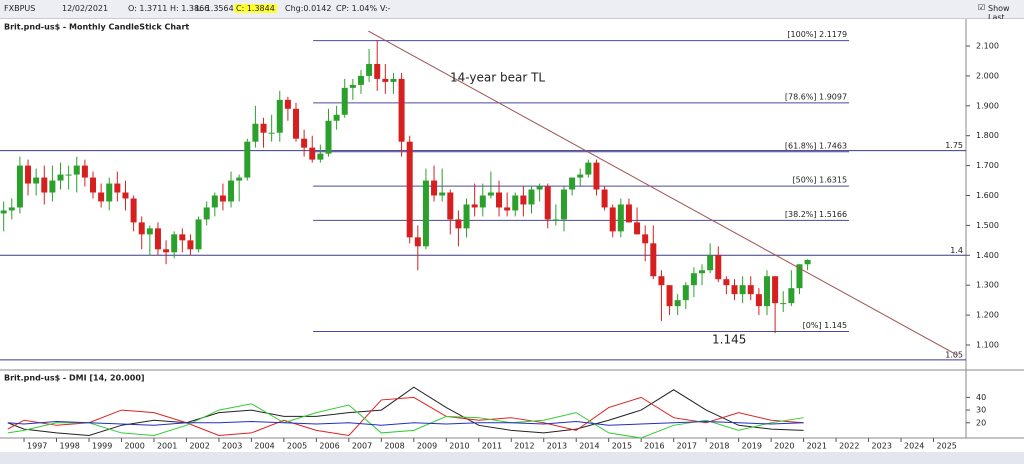 The width and height of the screenshot is (1024, 464). Describe the element at coordinates (987, 255) in the screenshot. I see `y-tick-label: 1.400` at that location.